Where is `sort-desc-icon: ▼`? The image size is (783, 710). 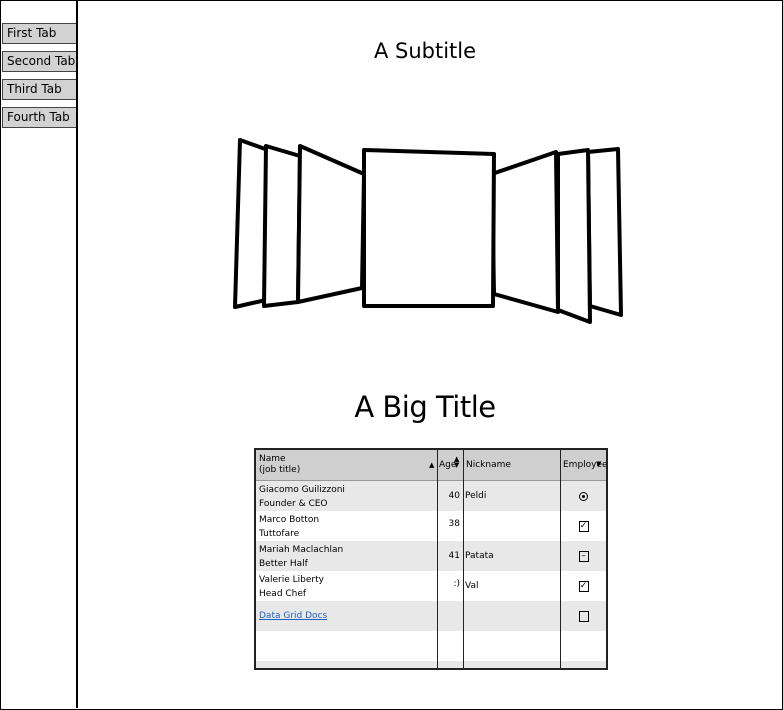
sort-desc-icon: ▼ is located at coordinates (599, 464).